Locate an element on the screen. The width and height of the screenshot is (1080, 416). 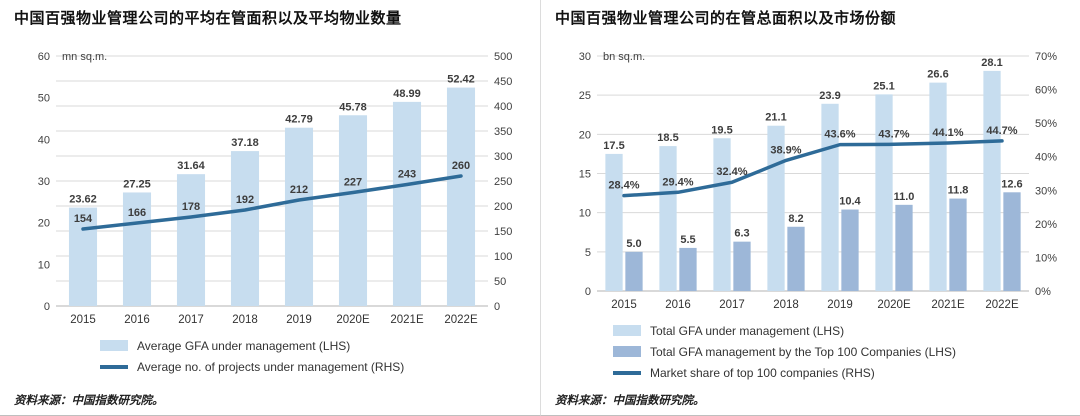
svg-text: 10 is located at coordinates (44, 265).